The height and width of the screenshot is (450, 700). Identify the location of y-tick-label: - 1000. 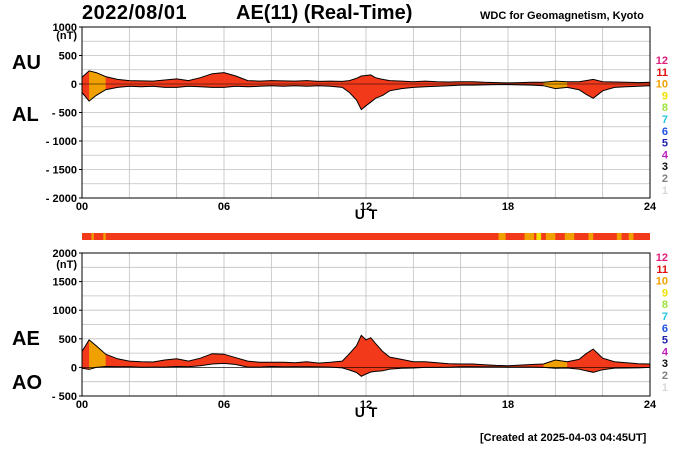
(61, 142).